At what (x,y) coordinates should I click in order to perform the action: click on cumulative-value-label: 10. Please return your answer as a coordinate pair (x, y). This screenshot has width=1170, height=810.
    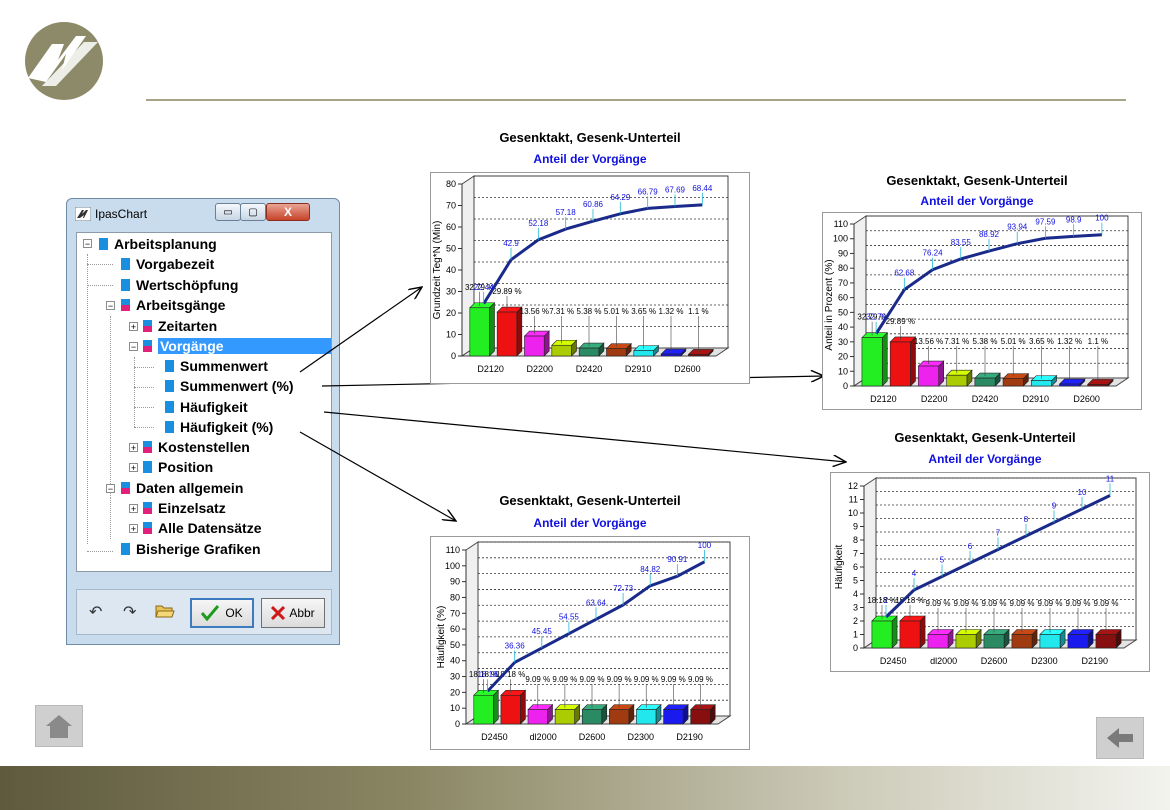
    Looking at the image, I should click on (1082, 492).